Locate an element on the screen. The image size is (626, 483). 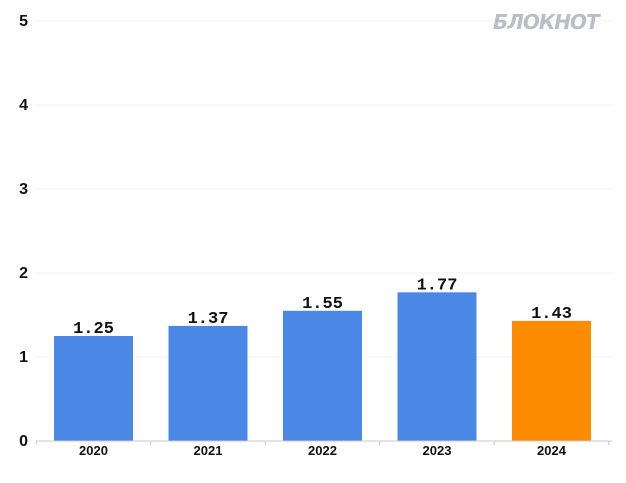
x-tick-label: 2022 is located at coordinates (322, 450).